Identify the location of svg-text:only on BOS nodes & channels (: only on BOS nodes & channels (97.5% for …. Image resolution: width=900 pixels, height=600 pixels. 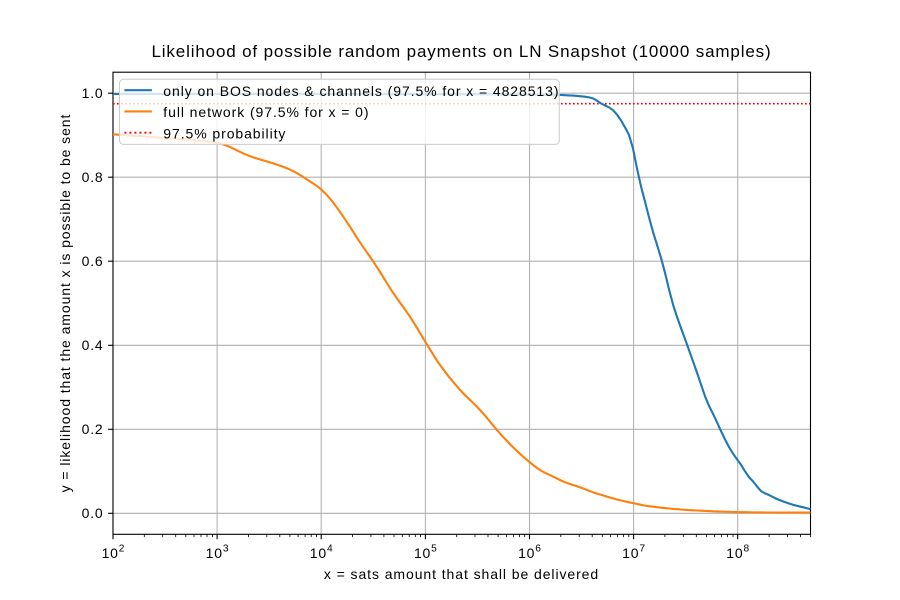
(361, 91).